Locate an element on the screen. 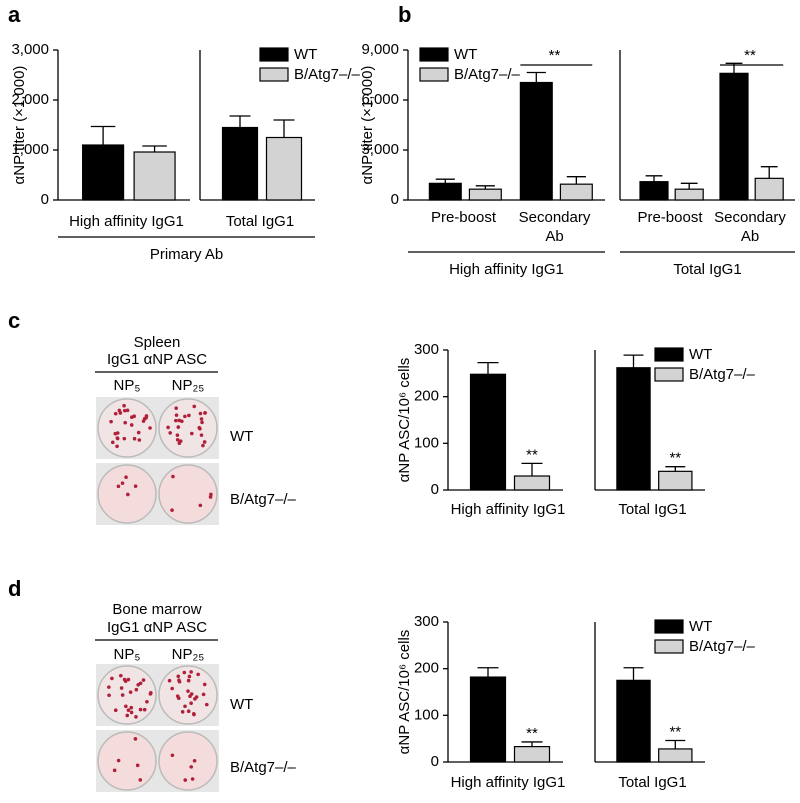  group-label: Primary Ab is located at coordinates (186, 254).